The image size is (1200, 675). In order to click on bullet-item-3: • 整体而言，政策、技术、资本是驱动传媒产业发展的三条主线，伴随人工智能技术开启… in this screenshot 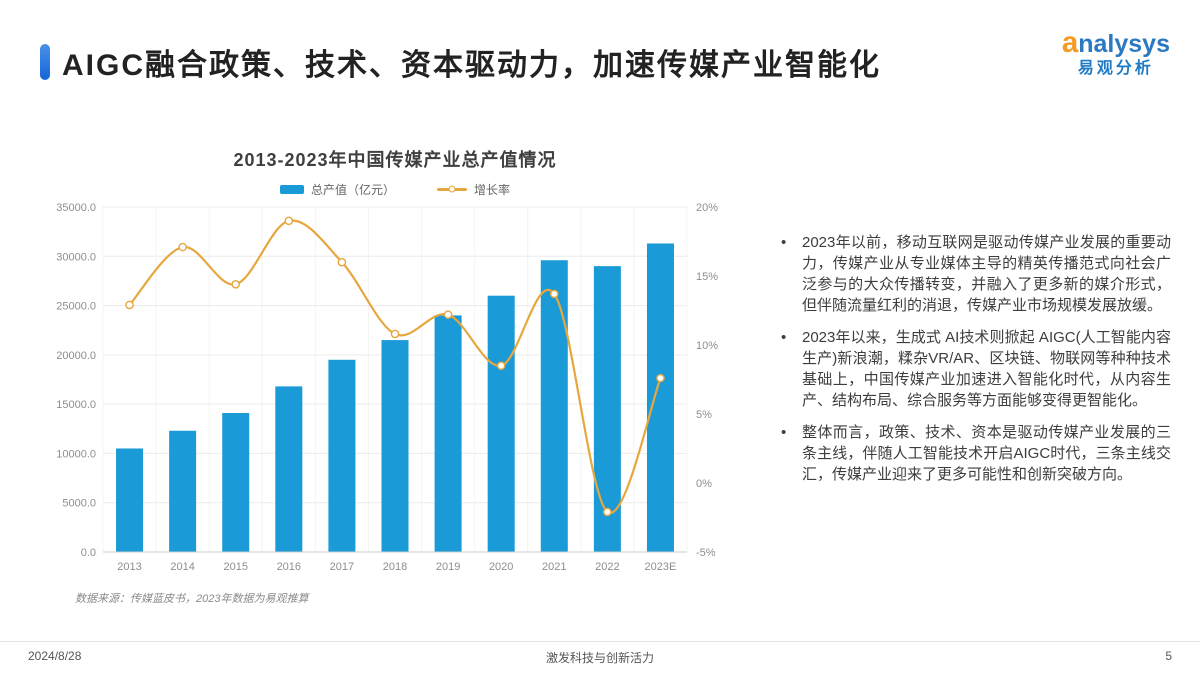, I will do `click(973, 453)`.